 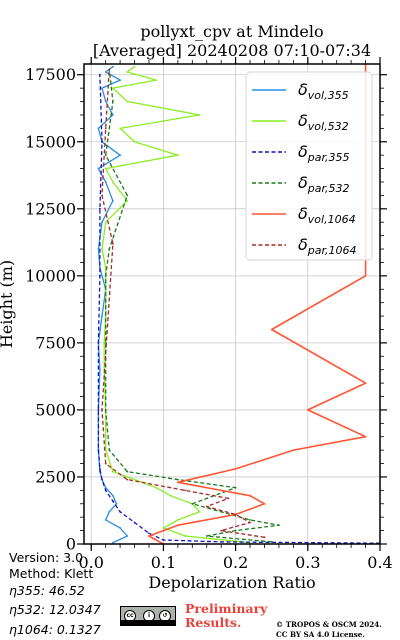 I want to click on eta532-text: η532: 12.0347, so click(x=55, y=609).